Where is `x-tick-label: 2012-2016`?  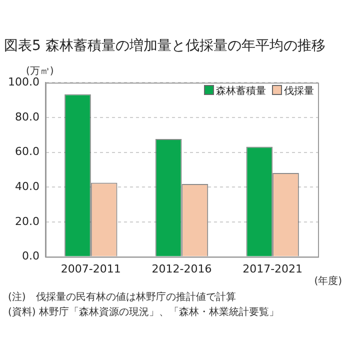
x-tick-label: 2012-2016 is located at coordinates (182, 269).